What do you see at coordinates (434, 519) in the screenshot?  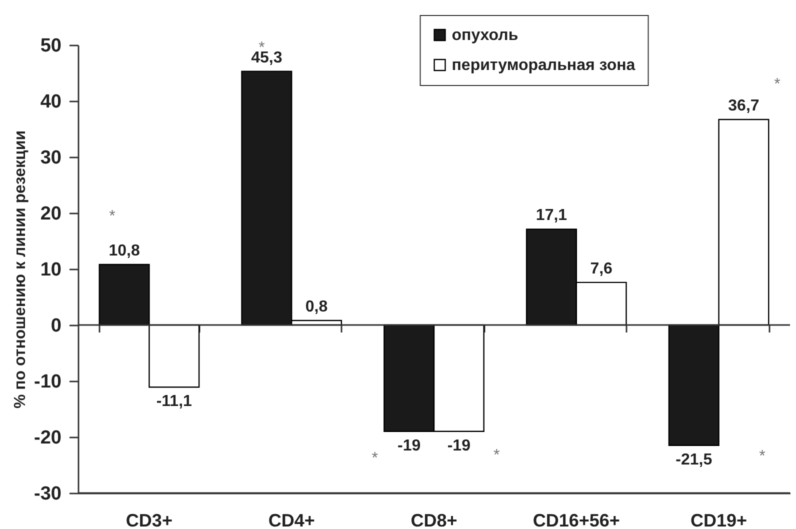 I see `x-tick-label: CD8+` at bounding box center [434, 519].